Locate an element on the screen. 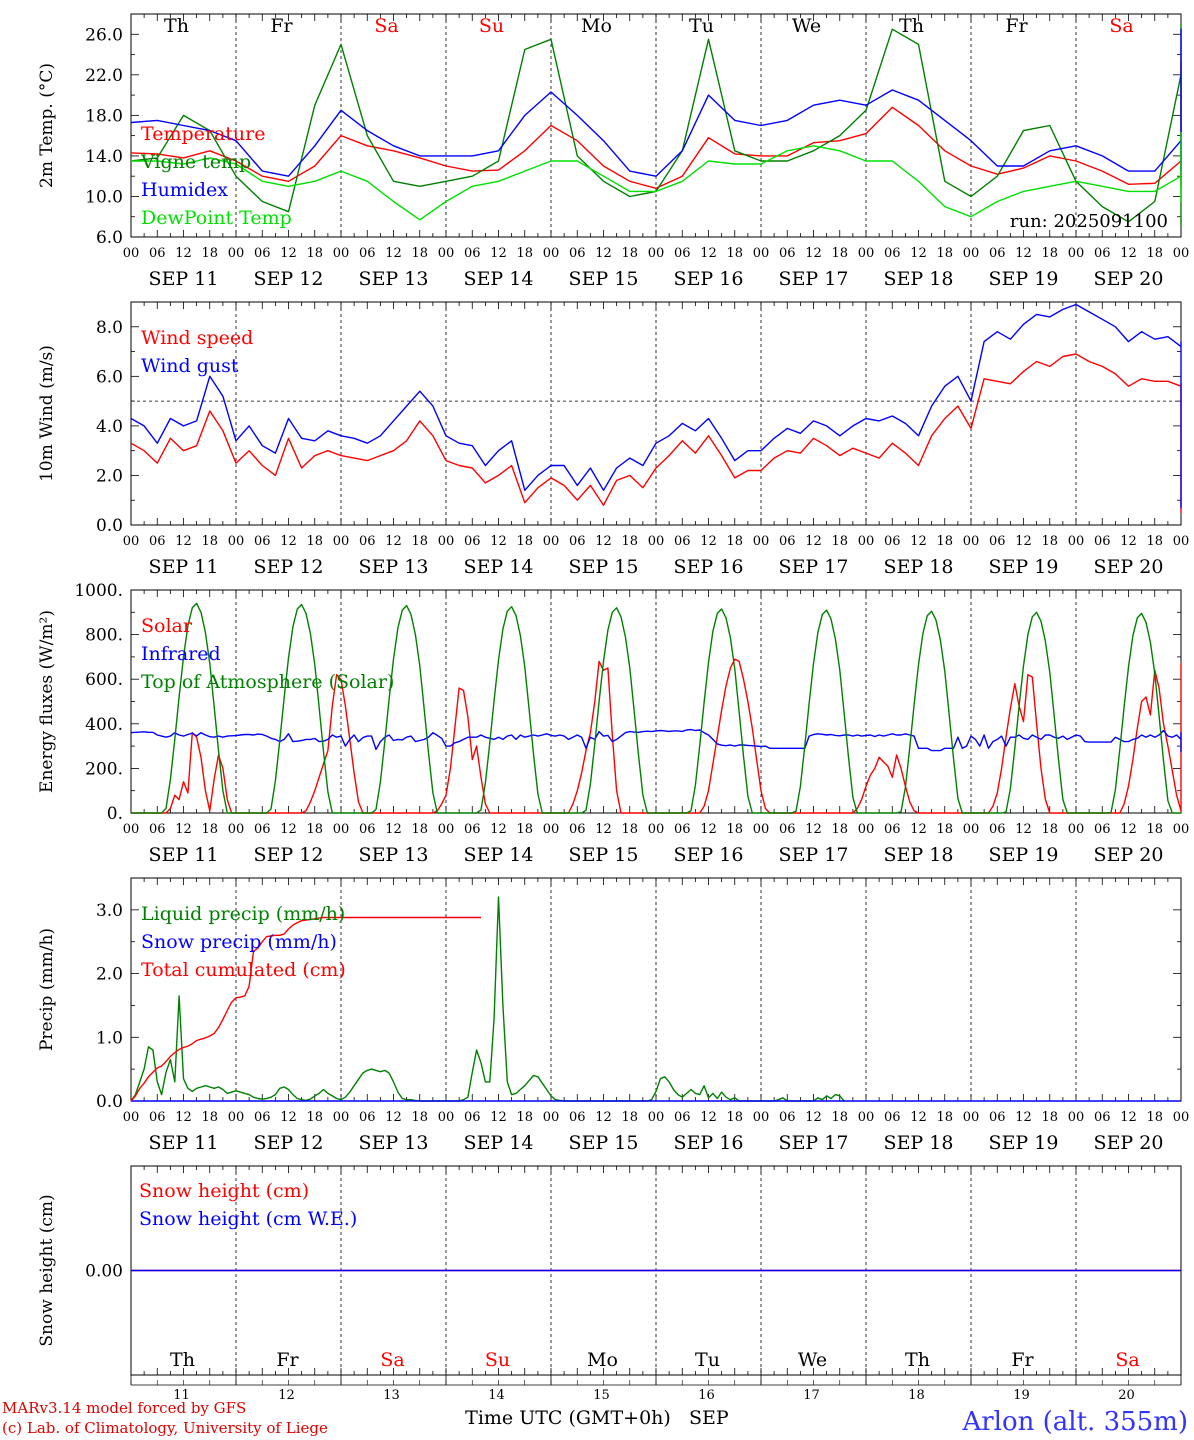  y-tick-label: 1.0 is located at coordinates (109, 1038).